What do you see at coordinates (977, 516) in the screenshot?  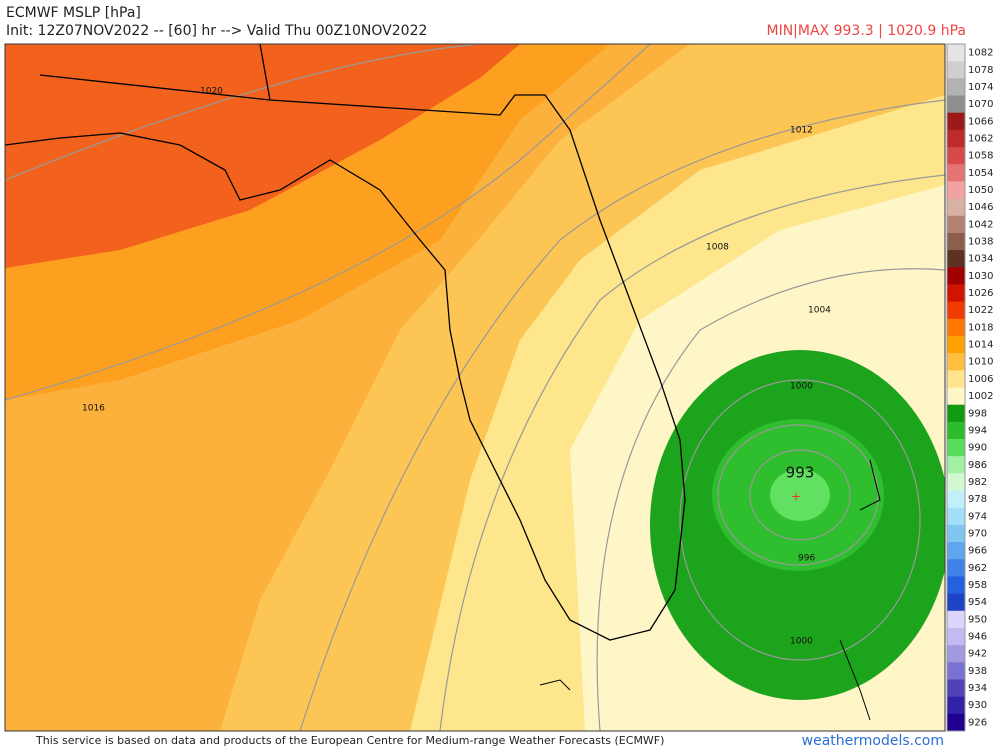 I see `colorbar-label: 974` at bounding box center [977, 516].